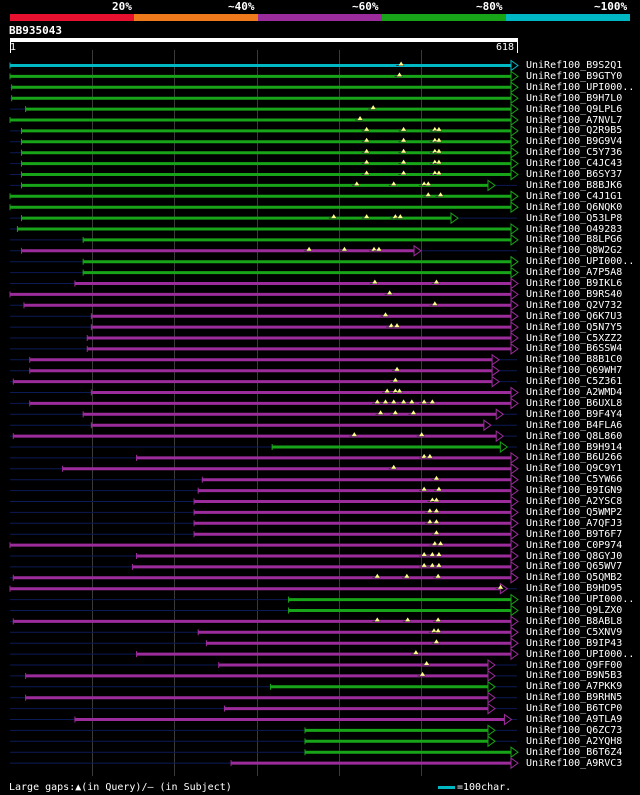  I want to click on hit-label: UniRef100_Q5QMB2, so click(574, 578).